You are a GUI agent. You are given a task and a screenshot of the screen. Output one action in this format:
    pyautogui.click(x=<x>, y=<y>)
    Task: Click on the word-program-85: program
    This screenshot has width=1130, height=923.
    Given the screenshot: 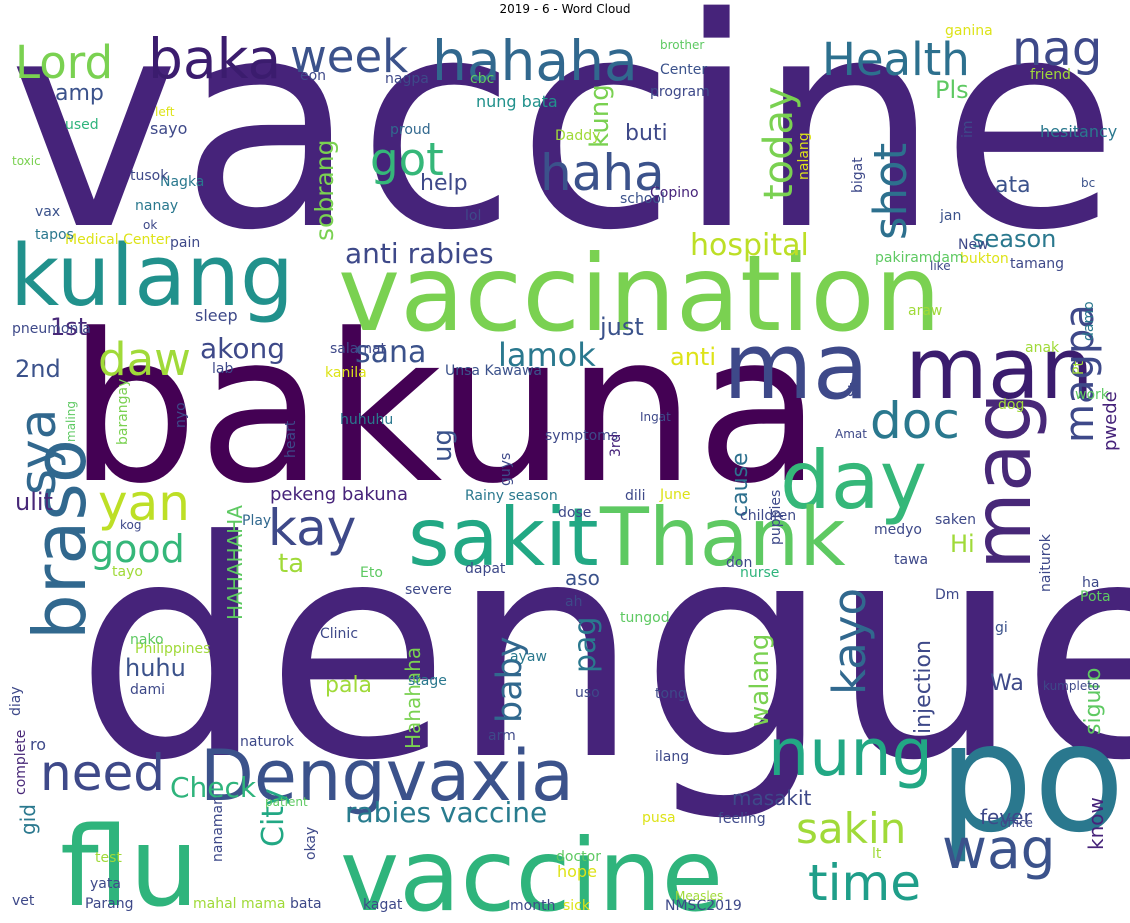 What is the action you would take?
    pyautogui.click(x=680, y=92)
    